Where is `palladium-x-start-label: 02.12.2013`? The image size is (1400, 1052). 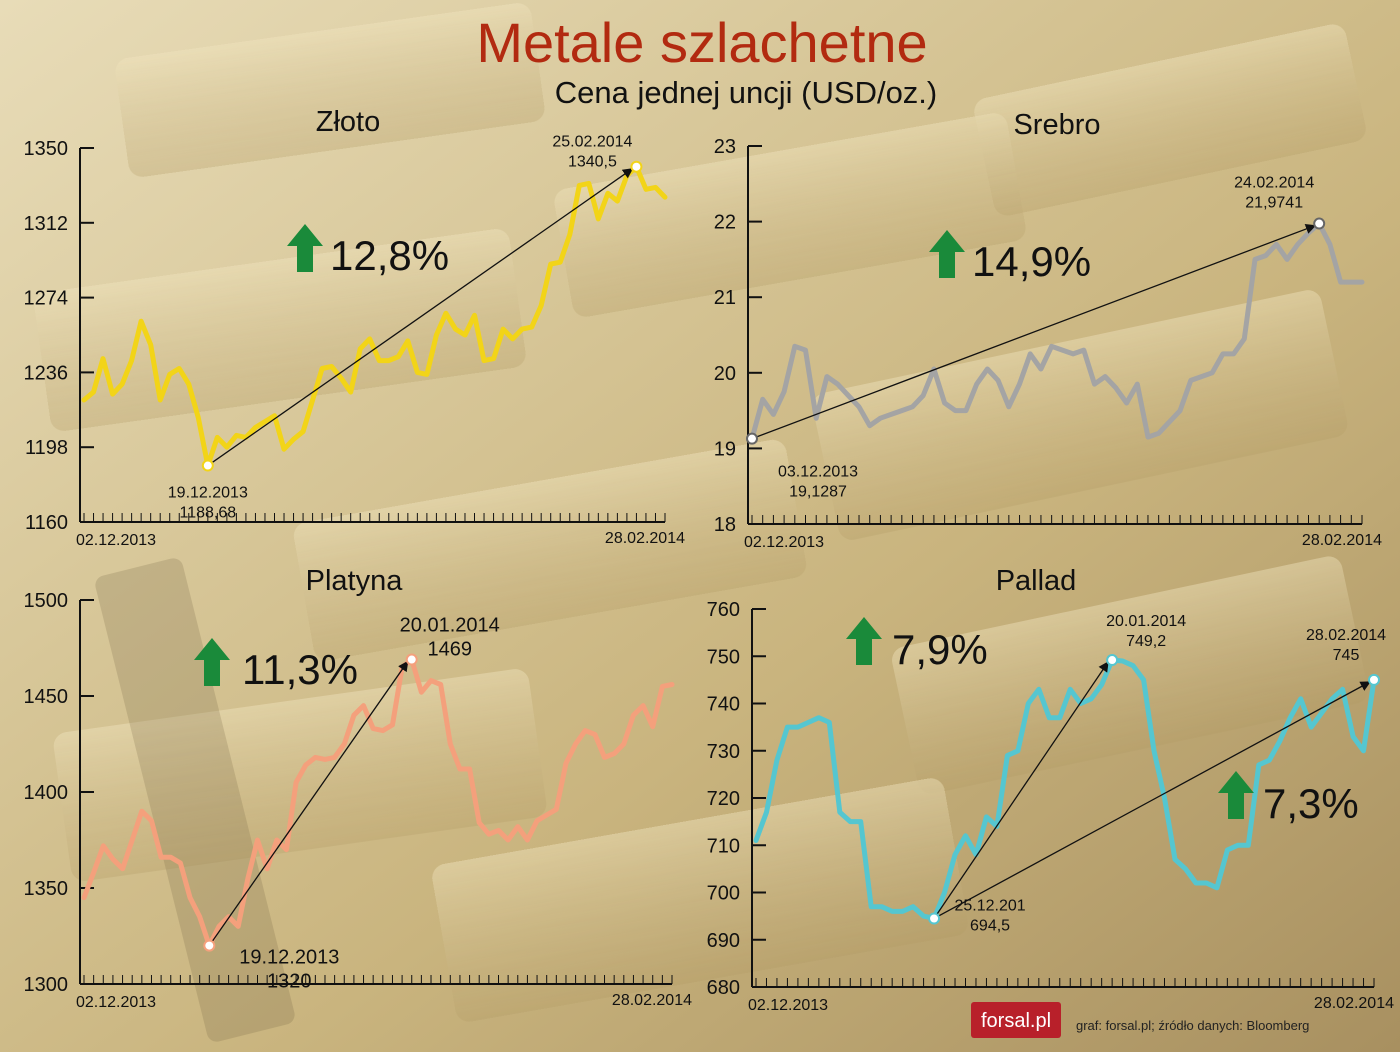
palladium-x-start-label: 02.12.2013 is located at coordinates (788, 1005).